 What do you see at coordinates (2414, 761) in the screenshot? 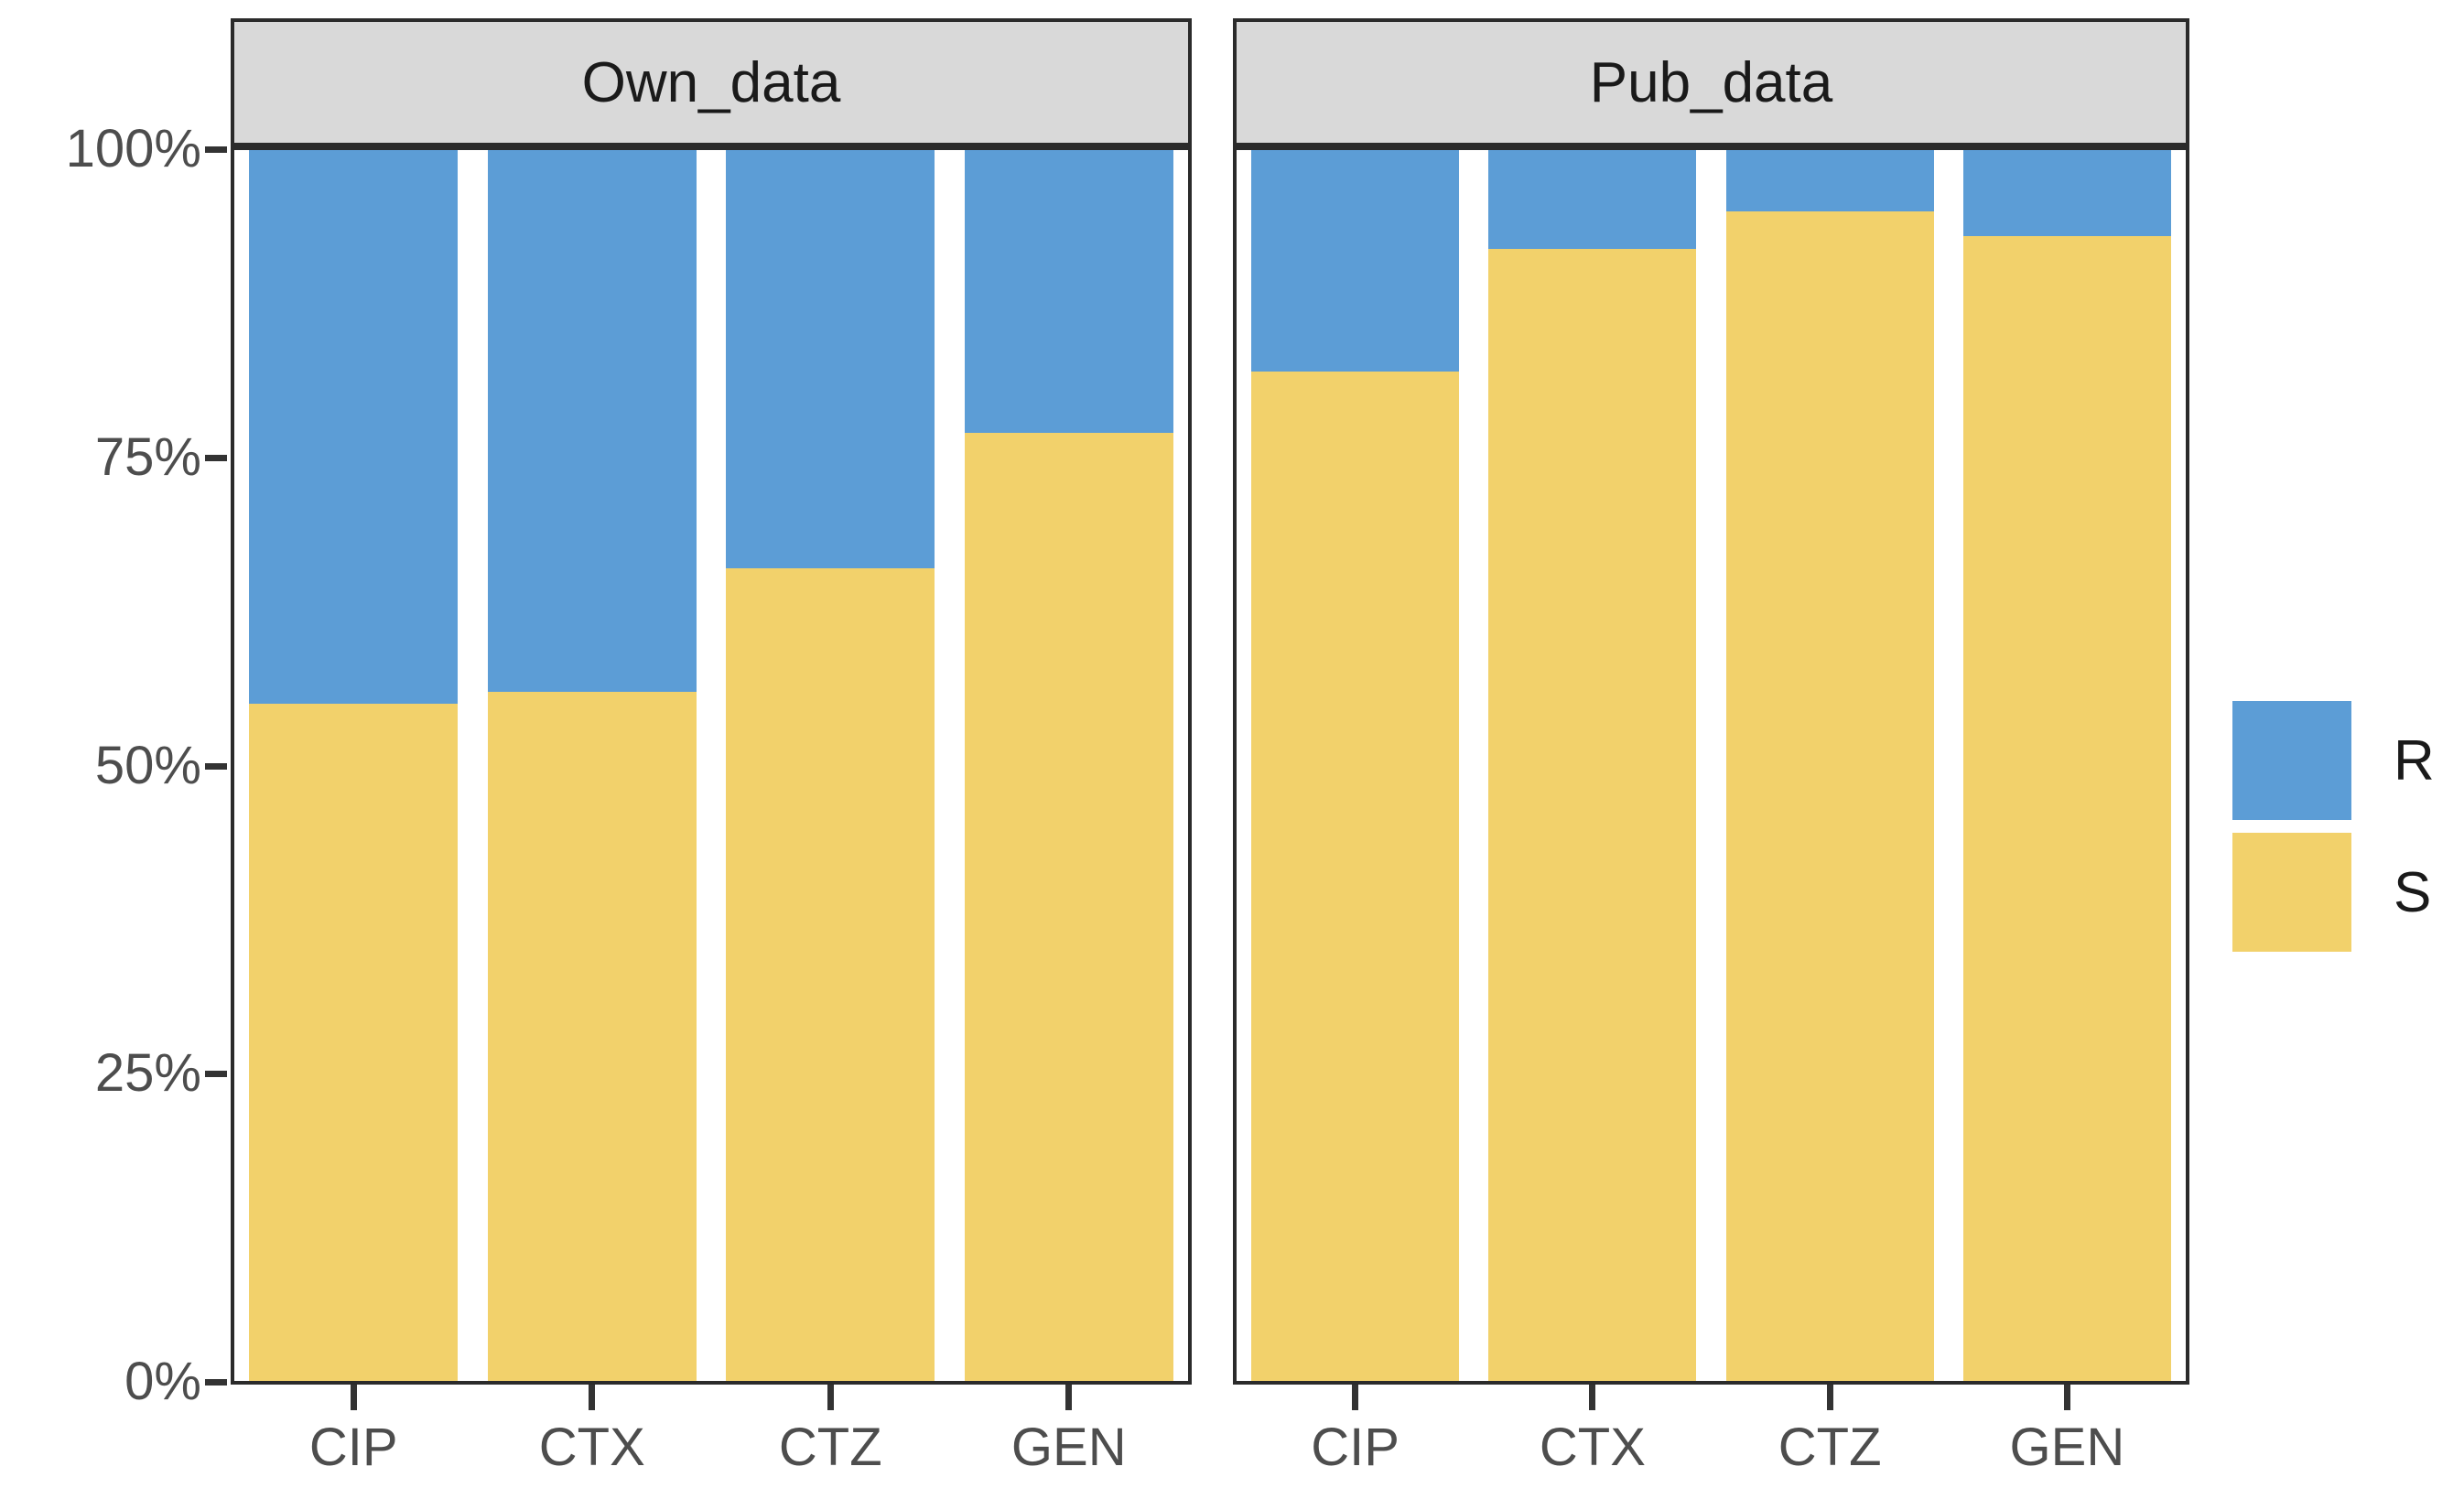
I see `legend-label-r: R` at bounding box center [2414, 761].